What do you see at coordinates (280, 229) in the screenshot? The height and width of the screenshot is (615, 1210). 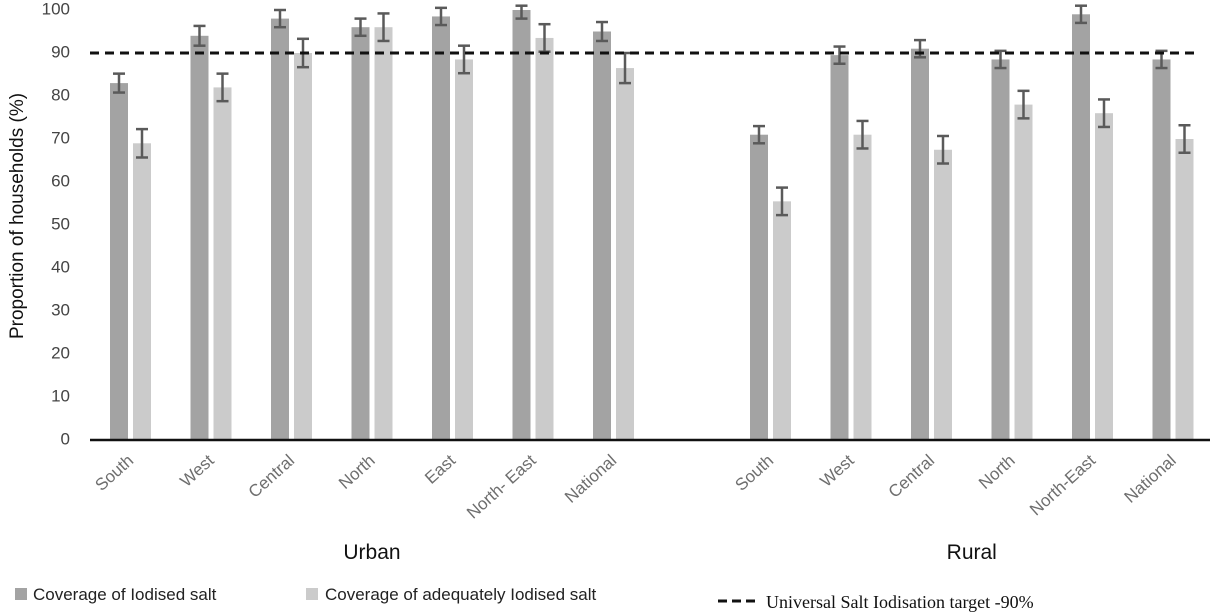 I see `bar-urban-central-s1` at bounding box center [280, 229].